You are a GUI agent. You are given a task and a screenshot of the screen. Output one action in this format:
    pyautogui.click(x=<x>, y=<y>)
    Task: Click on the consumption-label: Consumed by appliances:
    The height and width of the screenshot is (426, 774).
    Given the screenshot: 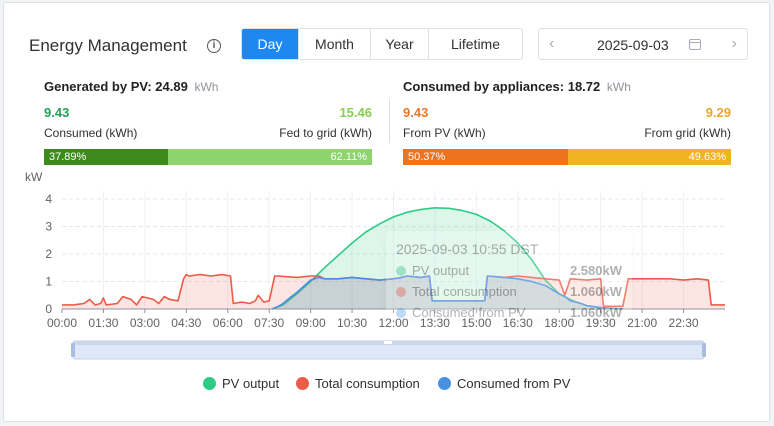 What is the action you would take?
    pyautogui.click(x=484, y=86)
    